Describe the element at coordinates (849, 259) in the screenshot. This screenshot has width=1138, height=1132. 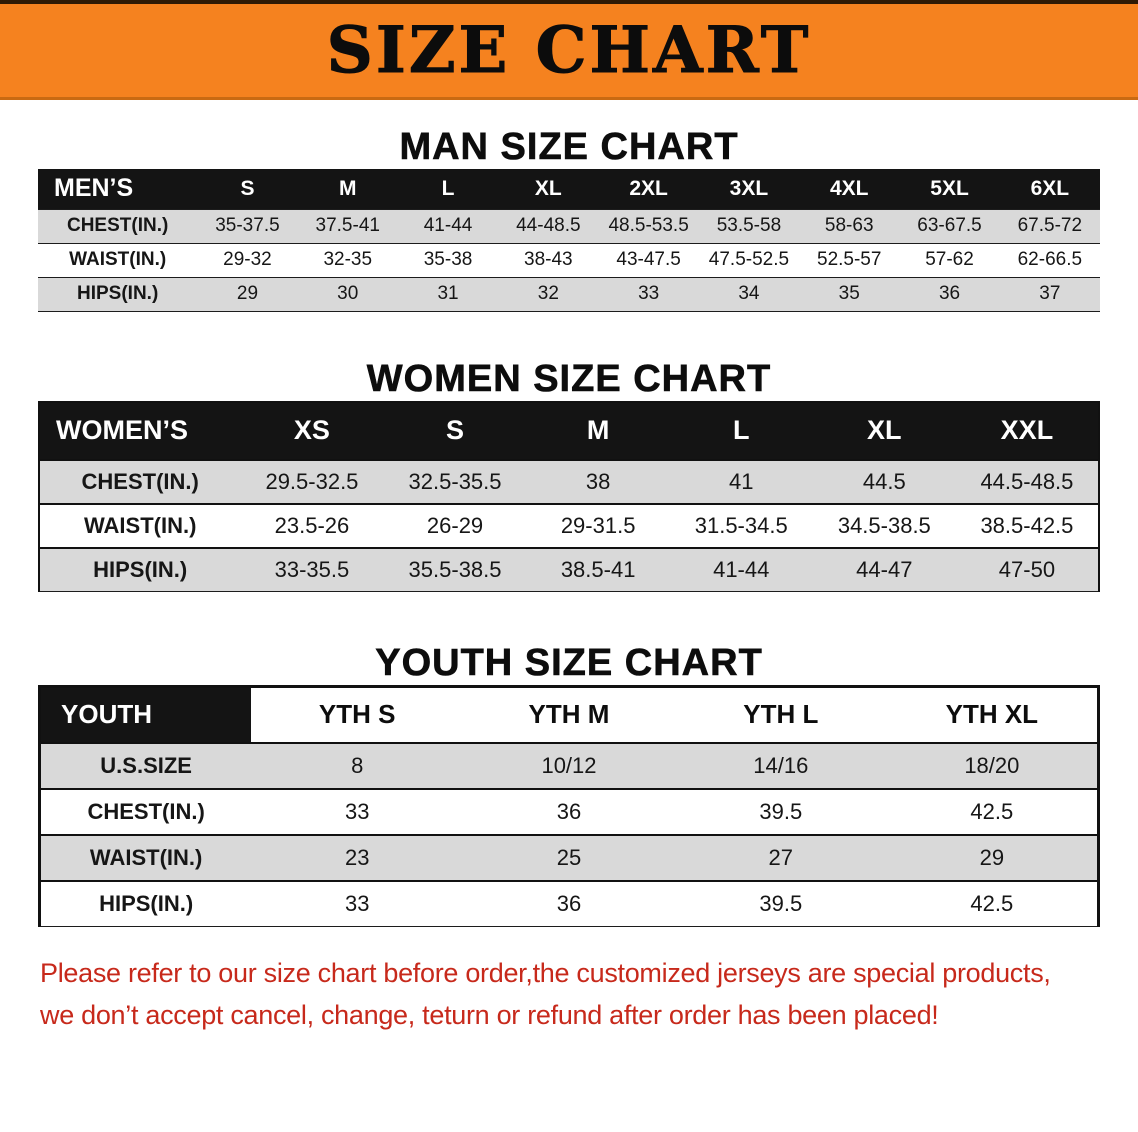
I see `size-value-cell: 52.5-57` at that location.